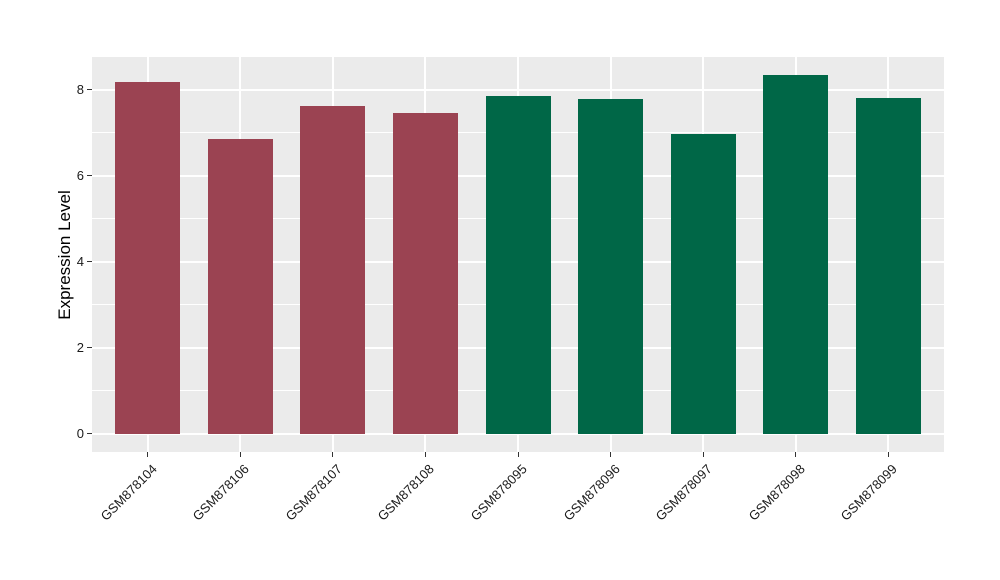 This screenshot has height=580, width=1000. I want to click on y-tick-label: 2, so click(80, 347).